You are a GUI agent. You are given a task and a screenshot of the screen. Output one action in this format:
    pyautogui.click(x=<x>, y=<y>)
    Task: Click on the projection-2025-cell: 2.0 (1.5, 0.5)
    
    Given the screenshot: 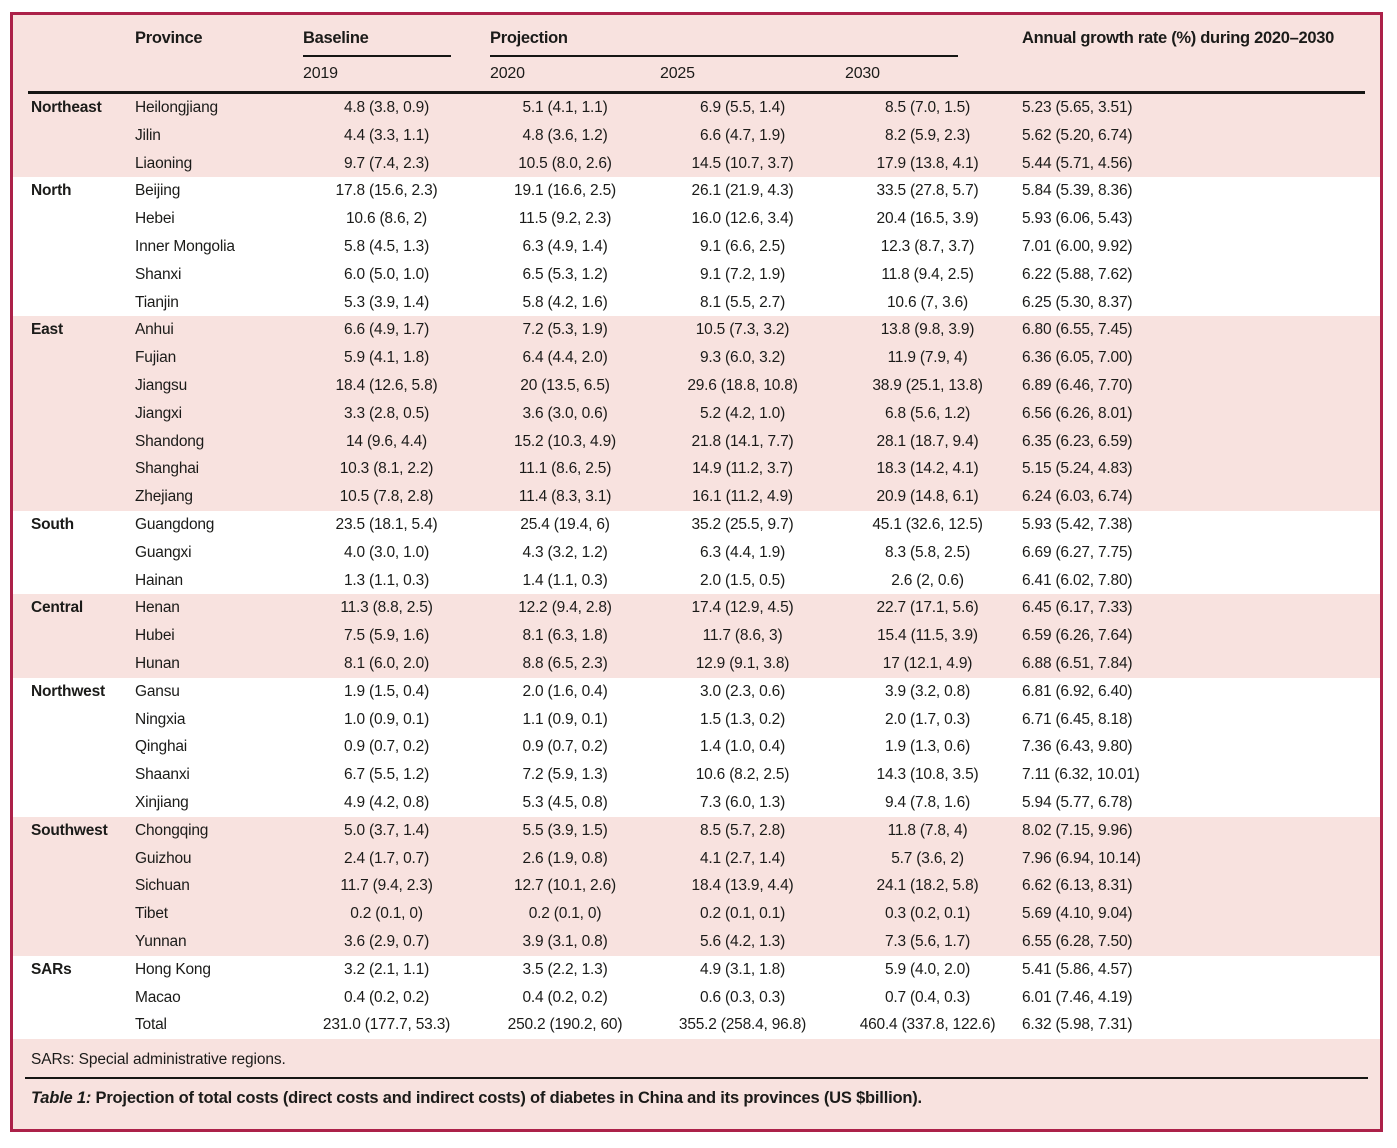 What is the action you would take?
    pyautogui.click(x=742, y=580)
    